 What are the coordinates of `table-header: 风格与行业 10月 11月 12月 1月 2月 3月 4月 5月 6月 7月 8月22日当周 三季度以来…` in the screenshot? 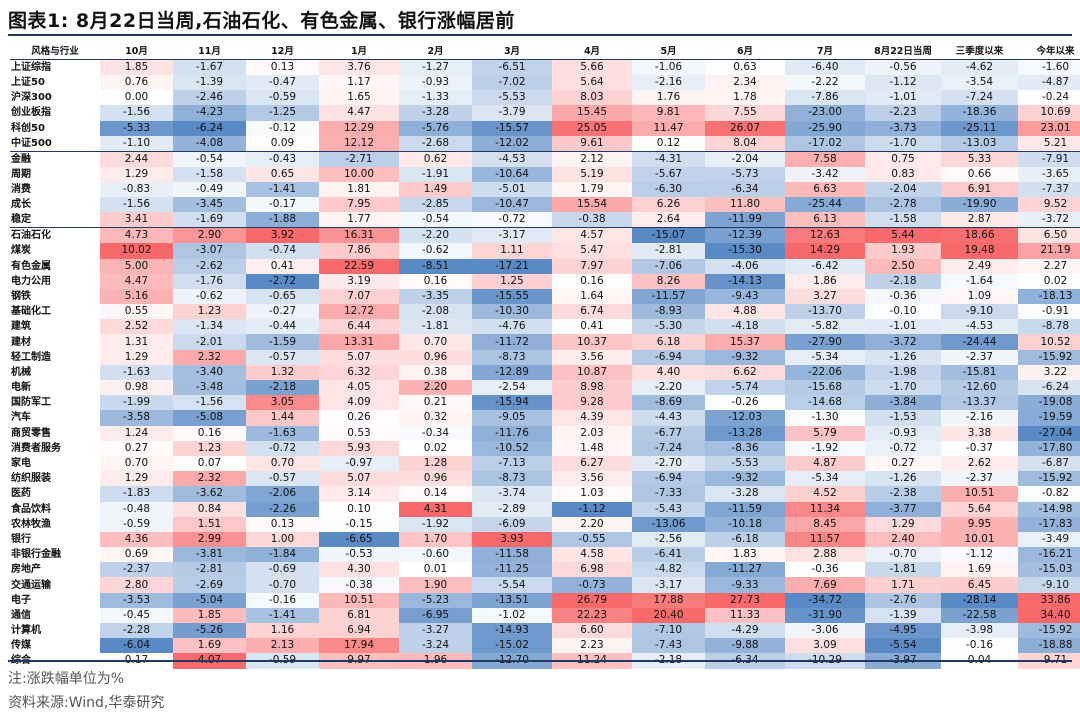 It's located at (545, 52).